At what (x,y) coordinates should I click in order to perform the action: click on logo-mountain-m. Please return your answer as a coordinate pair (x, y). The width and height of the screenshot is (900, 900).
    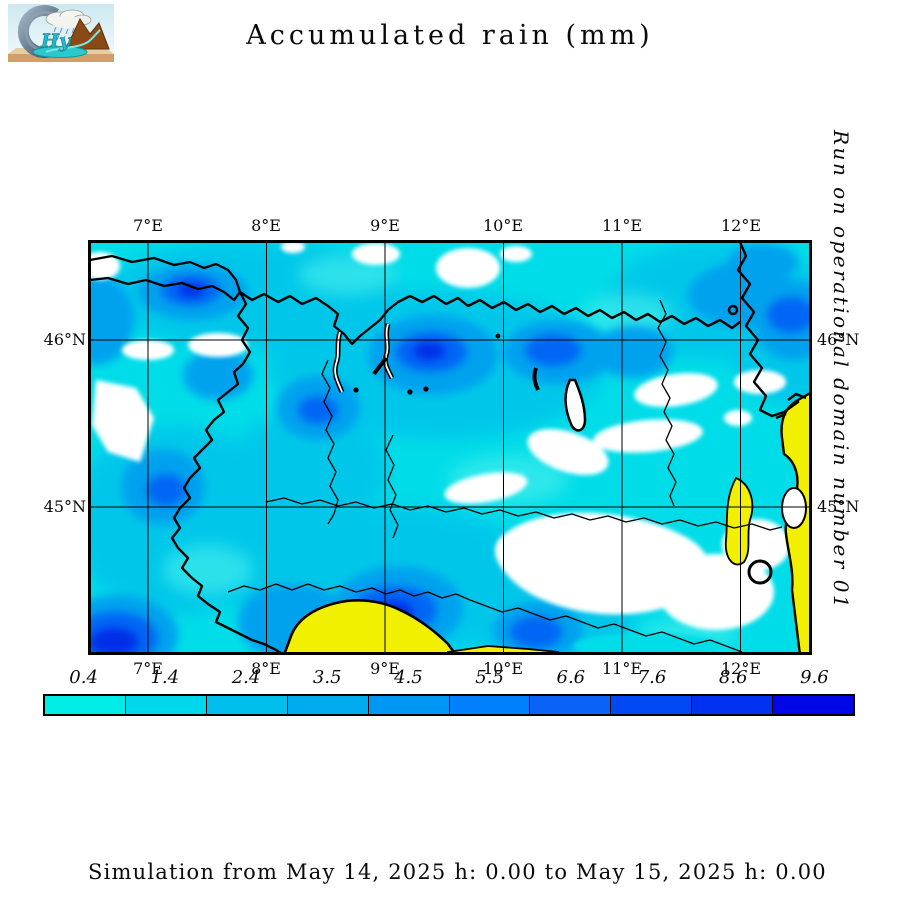
    Looking at the image, I should click on (87, 33).